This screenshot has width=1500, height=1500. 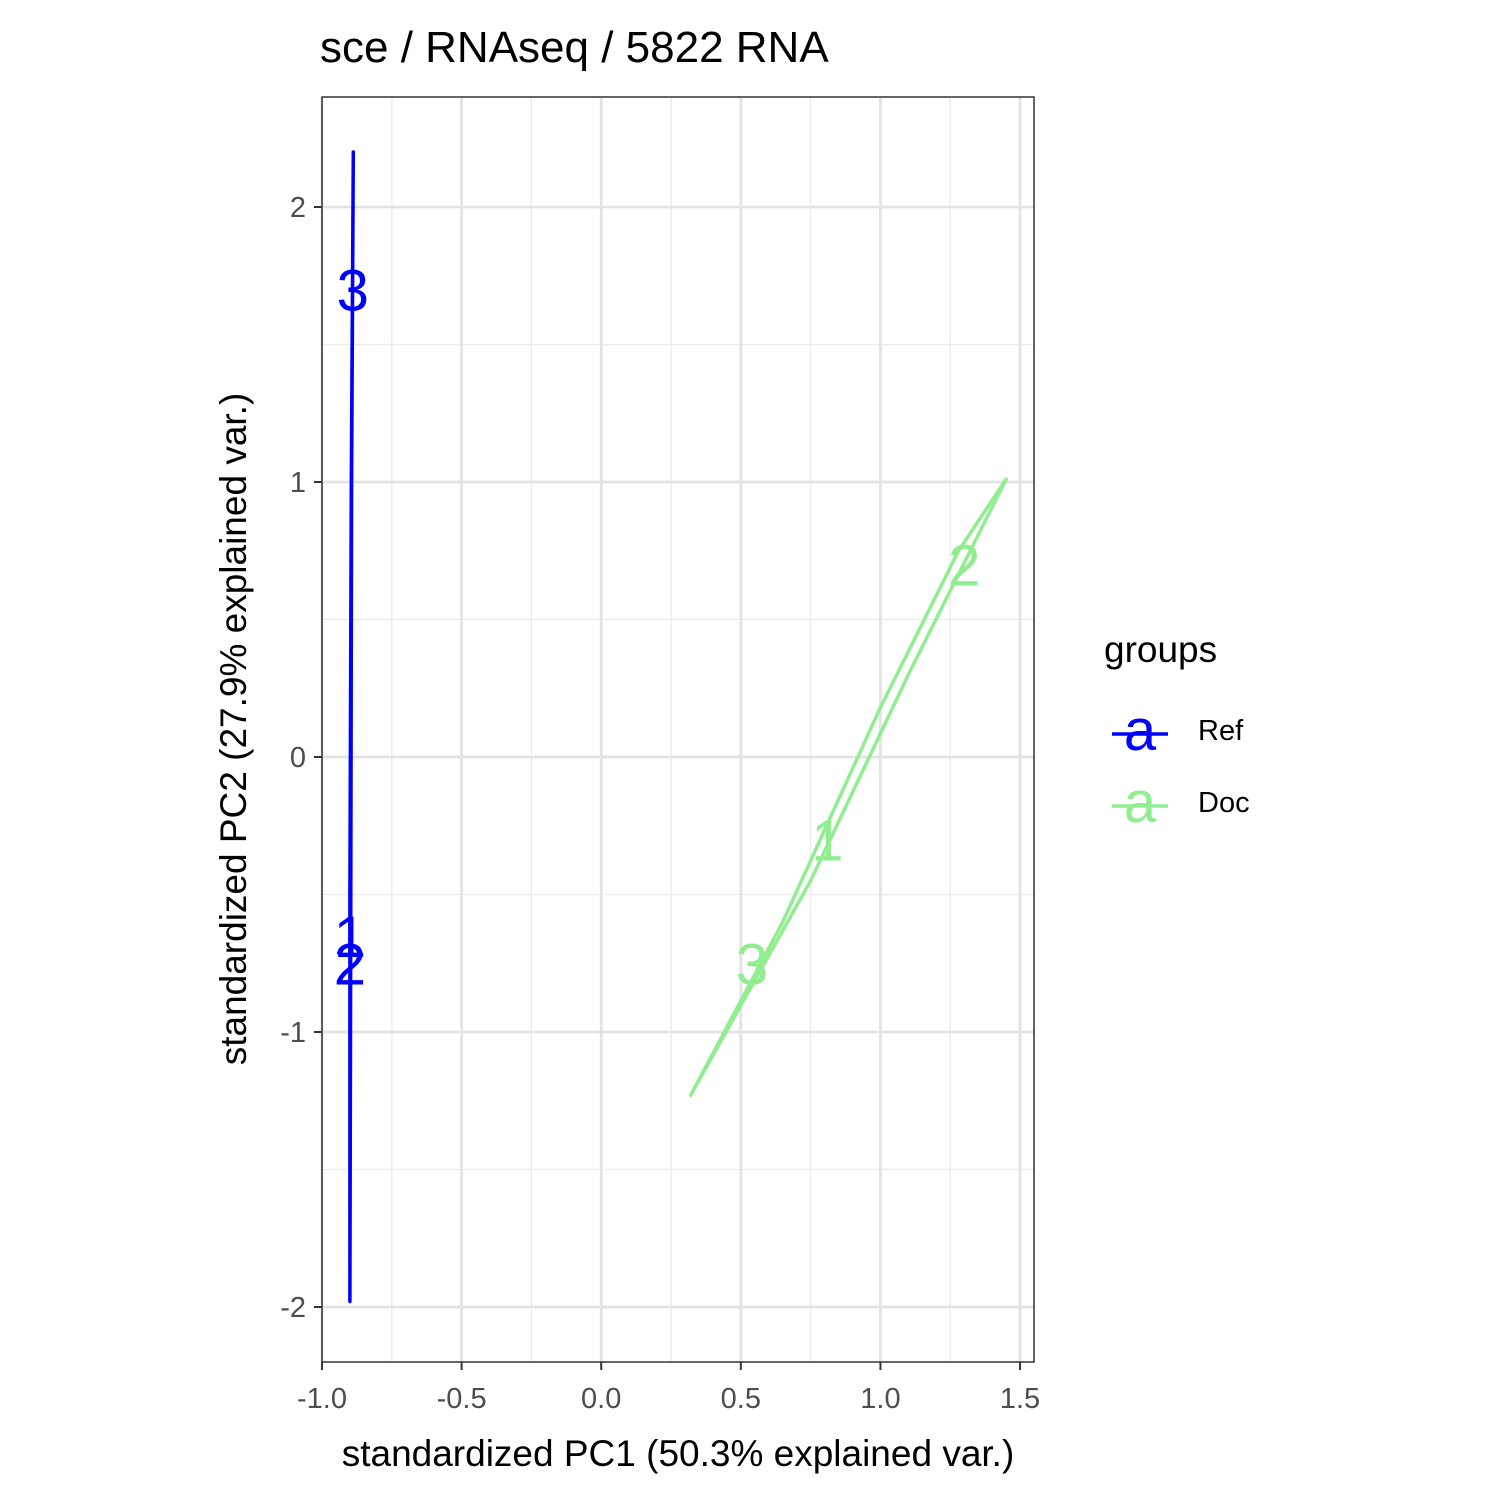 What do you see at coordinates (298, 483) in the screenshot?
I see `y-tick-label: 1` at bounding box center [298, 483].